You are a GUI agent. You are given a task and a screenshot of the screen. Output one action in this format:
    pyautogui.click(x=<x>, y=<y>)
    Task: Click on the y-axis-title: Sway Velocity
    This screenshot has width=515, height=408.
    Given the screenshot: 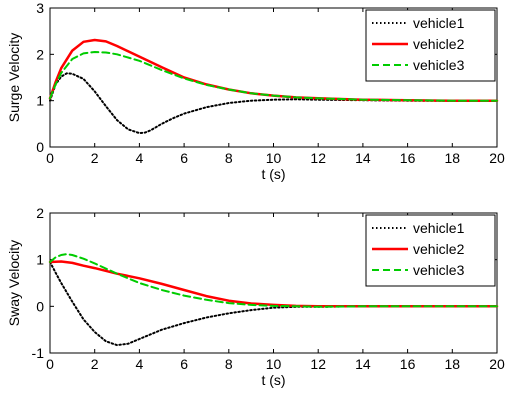 What is the action you would take?
    pyautogui.click(x=14, y=283)
    